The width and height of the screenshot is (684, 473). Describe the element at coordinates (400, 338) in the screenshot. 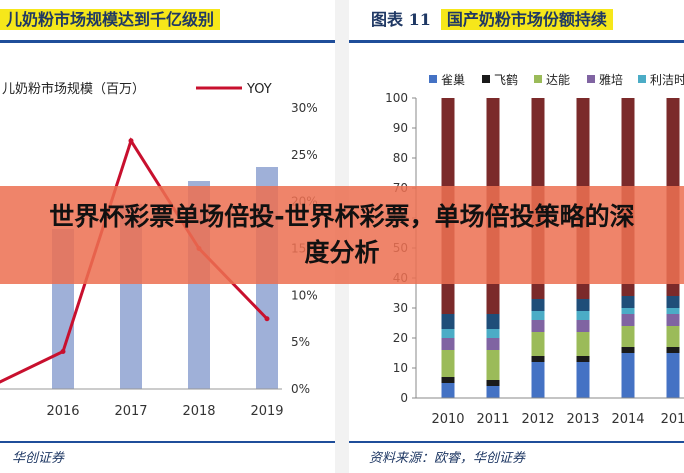

I see `y-tick-label: 20` at that location.